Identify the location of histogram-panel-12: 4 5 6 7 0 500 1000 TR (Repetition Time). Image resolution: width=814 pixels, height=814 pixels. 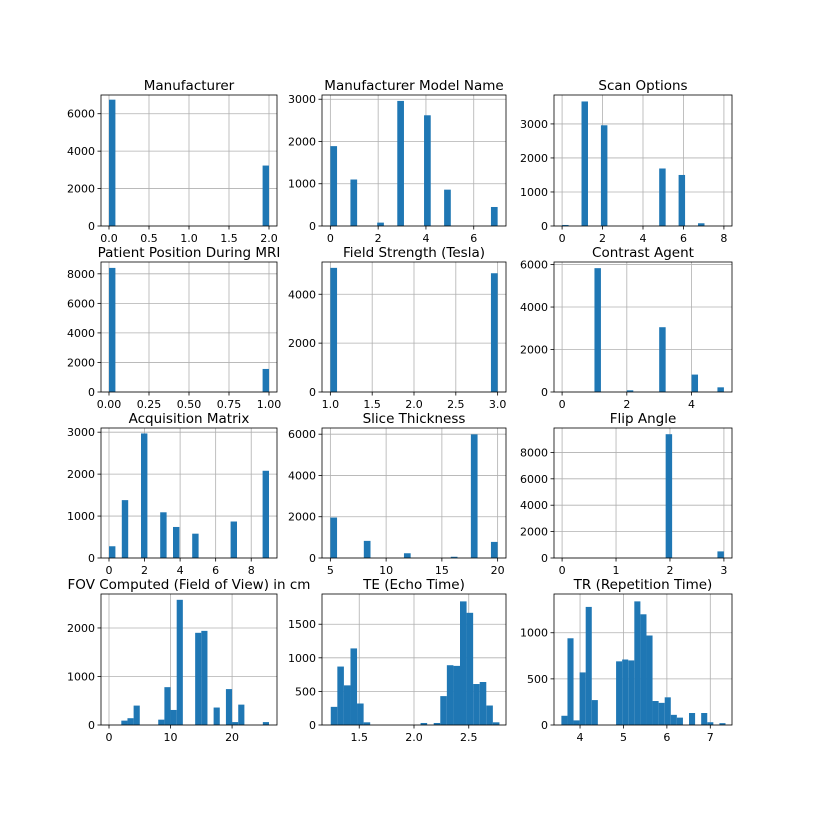
(626, 660).